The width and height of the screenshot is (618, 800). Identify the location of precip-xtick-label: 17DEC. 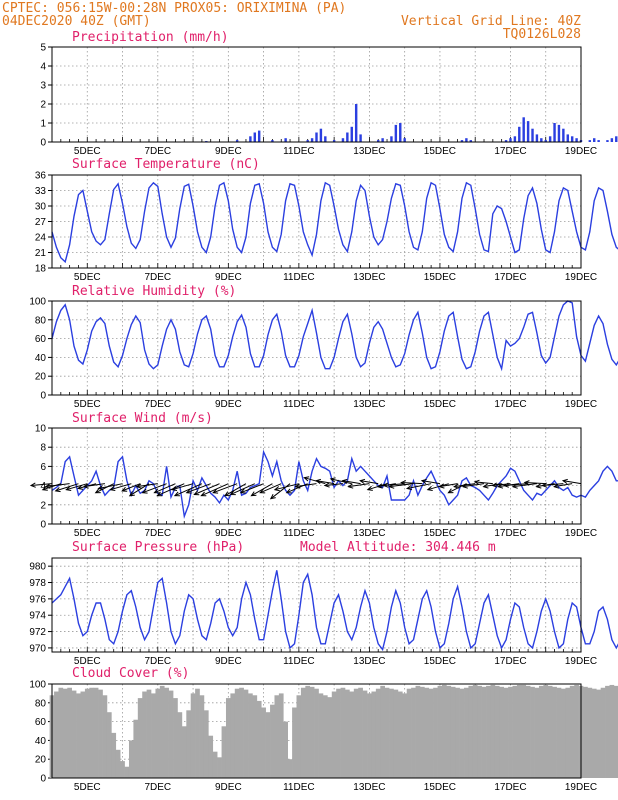
(510, 151).